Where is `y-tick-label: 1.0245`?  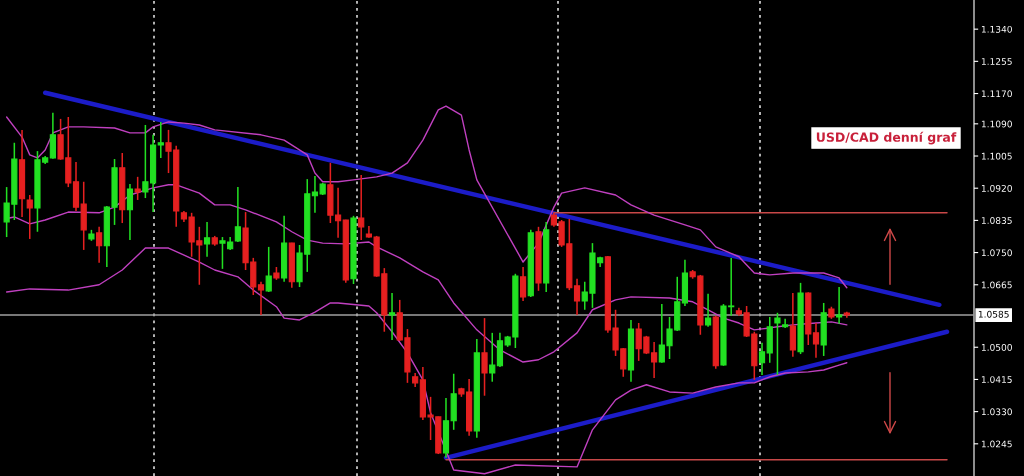 y-tick-label: 1.0245 is located at coordinates (996, 444).